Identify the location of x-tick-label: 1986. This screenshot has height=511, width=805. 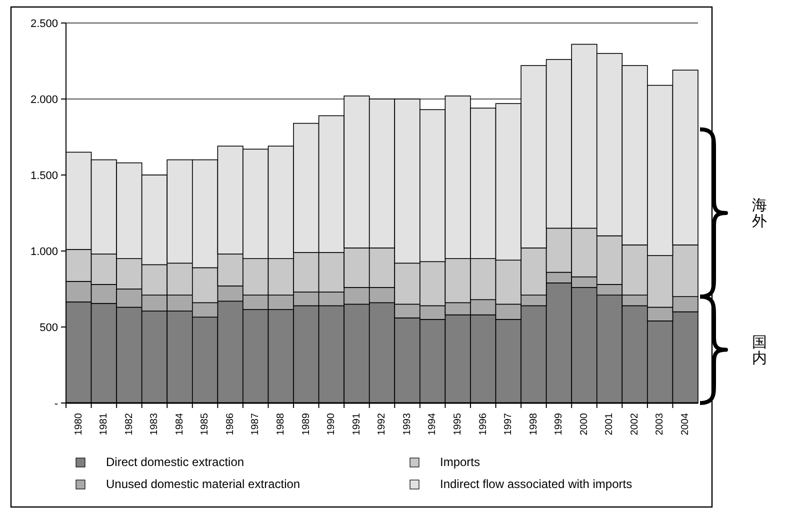
(230, 424).